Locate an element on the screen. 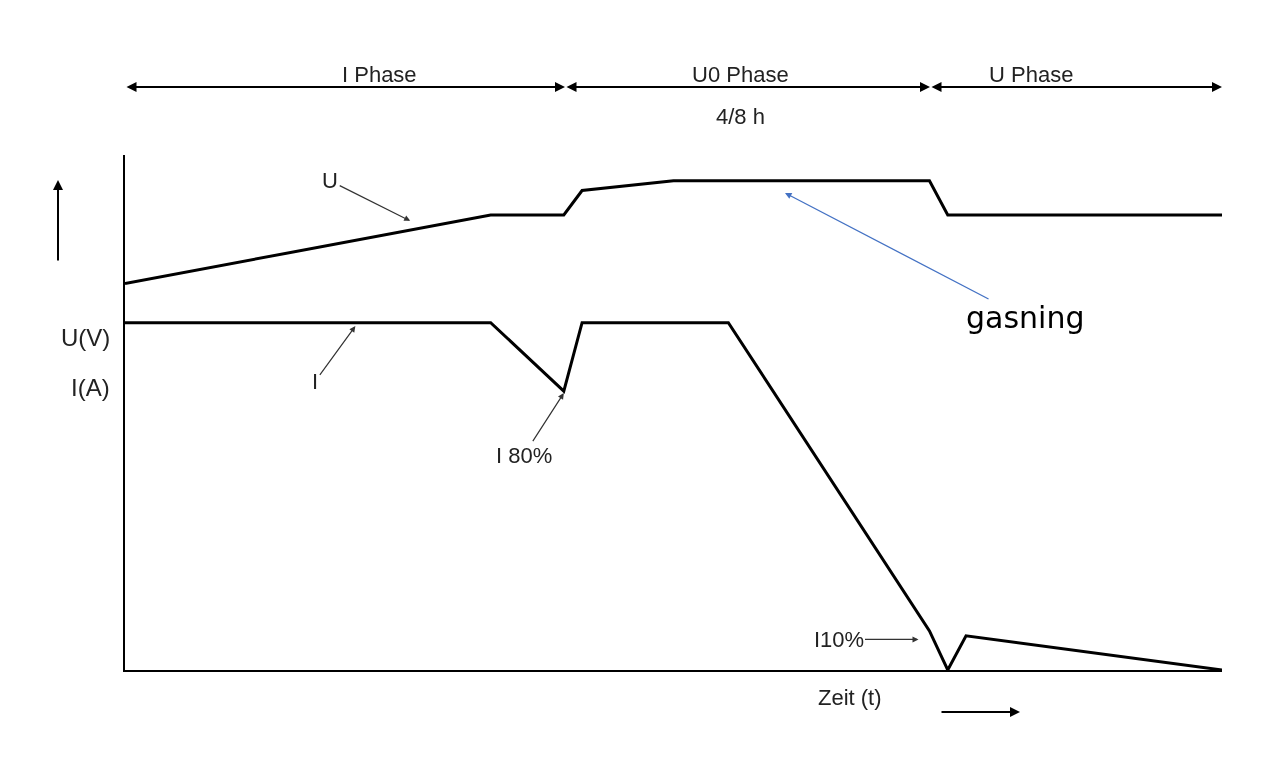  text: U0 Phase is located at coordinates (740, 74).